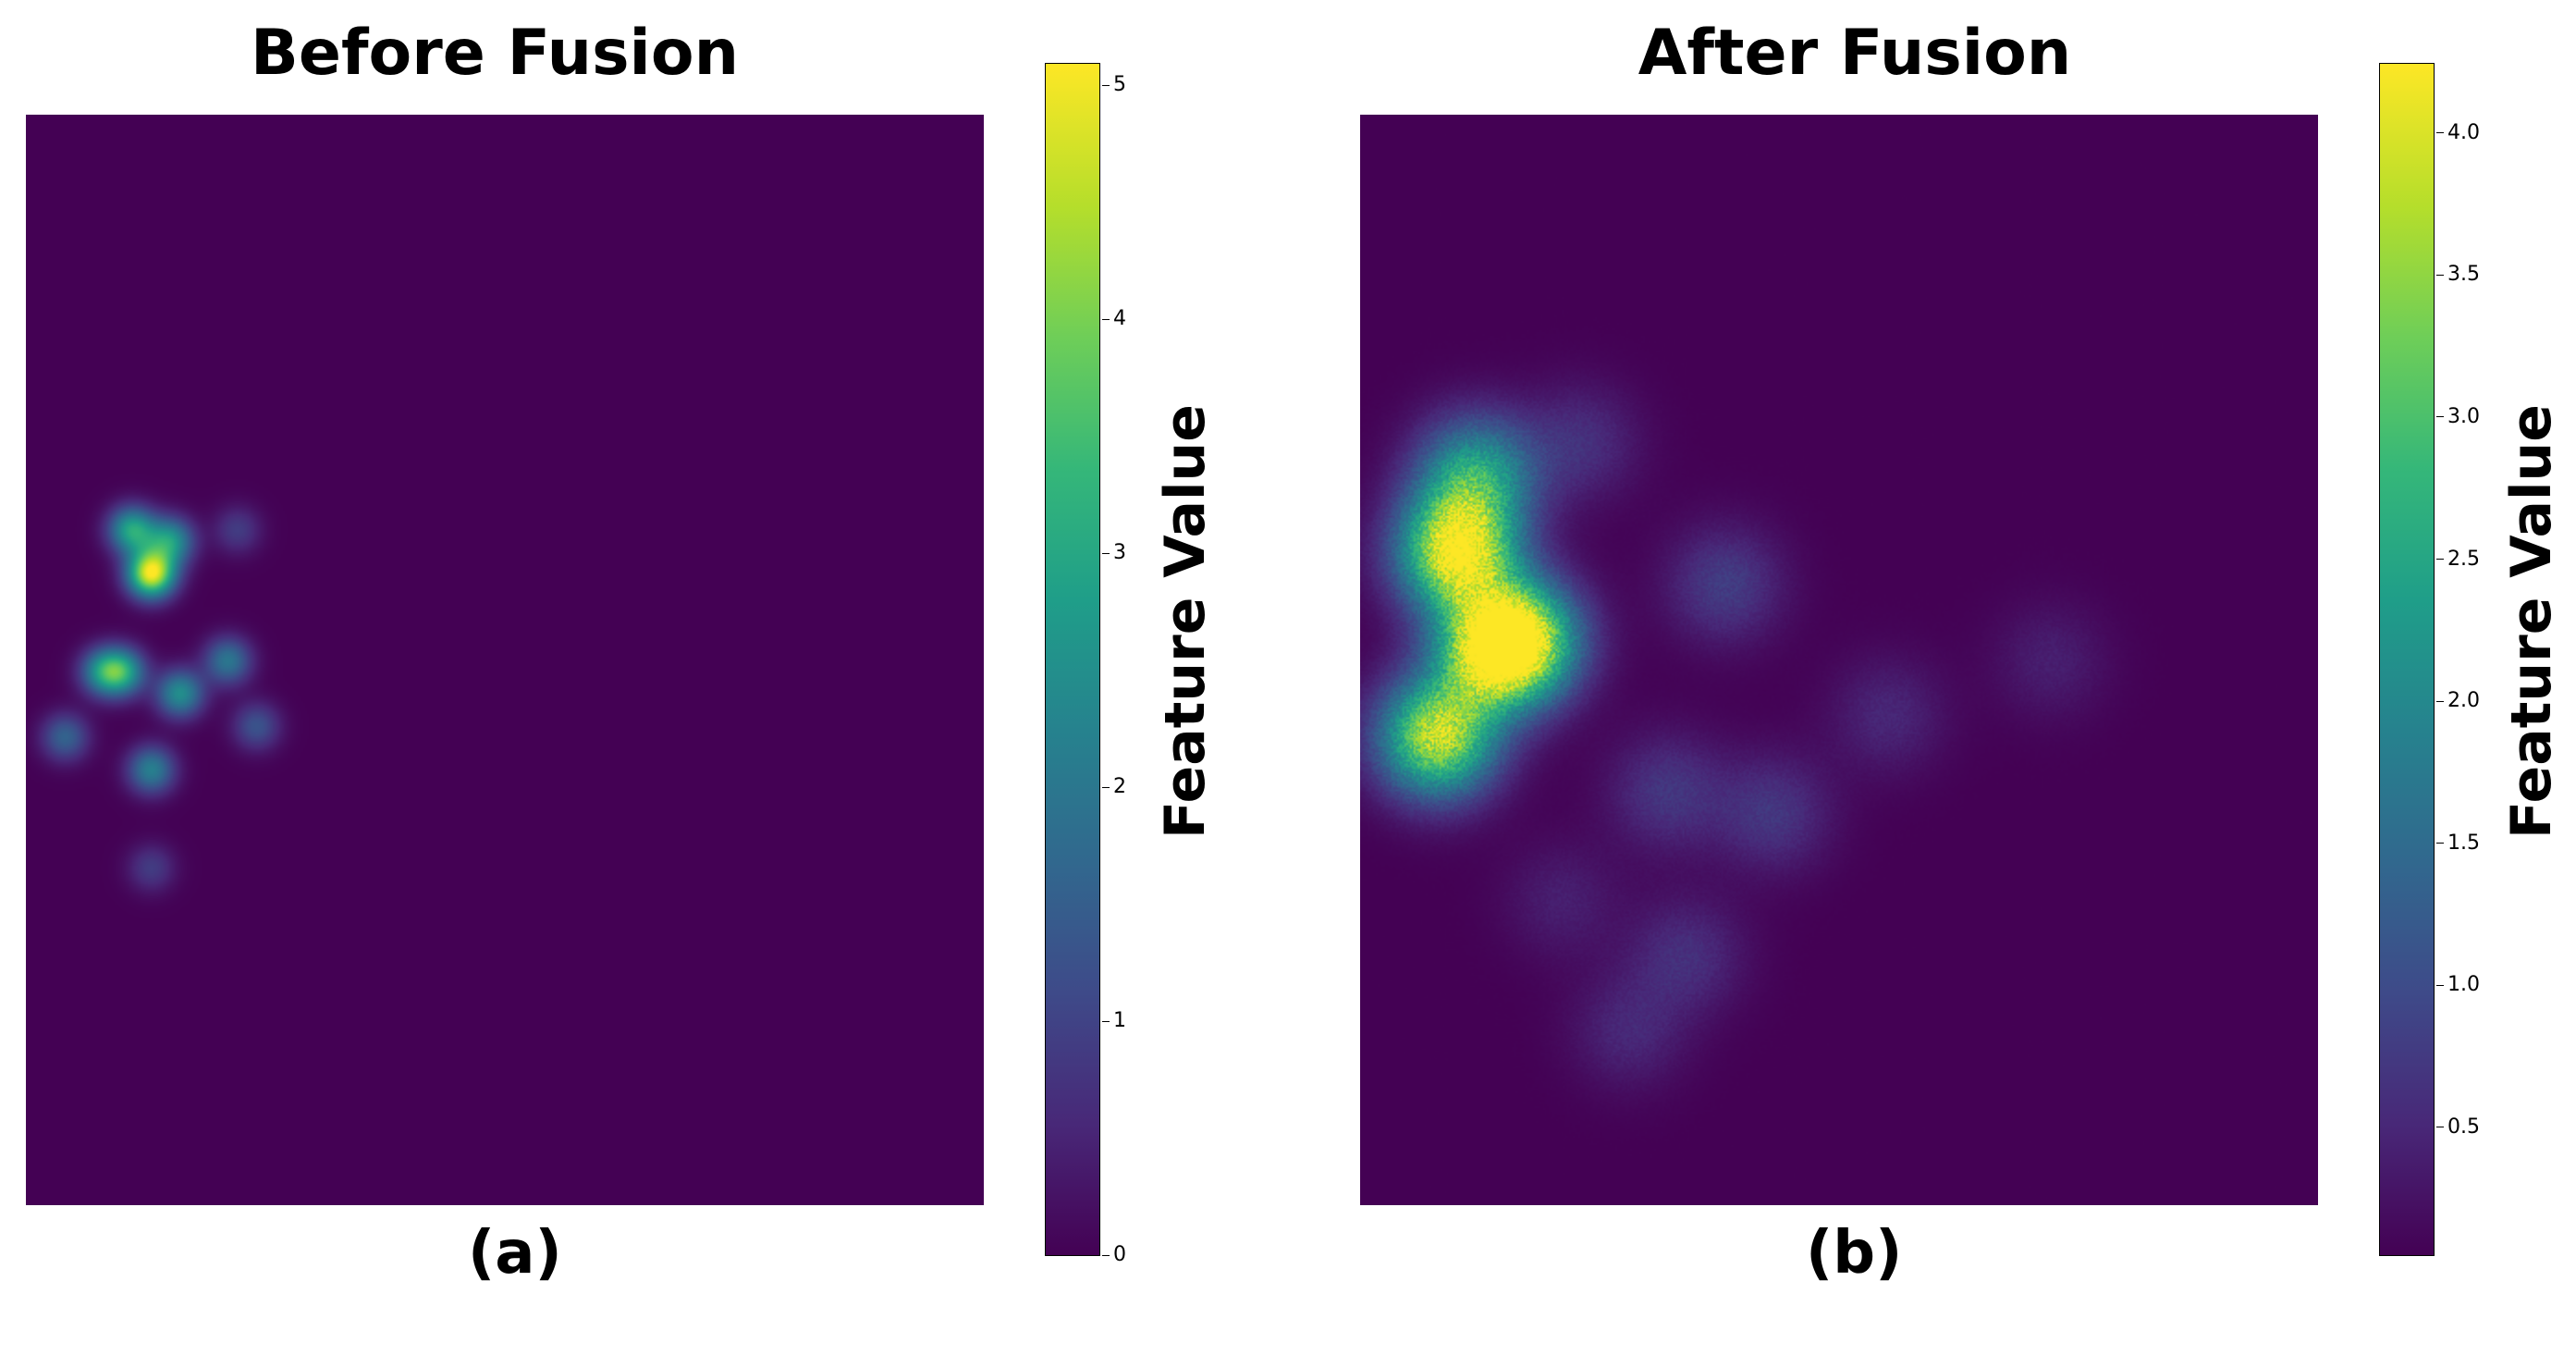 This screenshot has height=1355, width=2576. What do you see at coordinates (1114, 85) in the screenshot?
I see `colorbar-tick-label: 5` at bounding box center [1114, 85].